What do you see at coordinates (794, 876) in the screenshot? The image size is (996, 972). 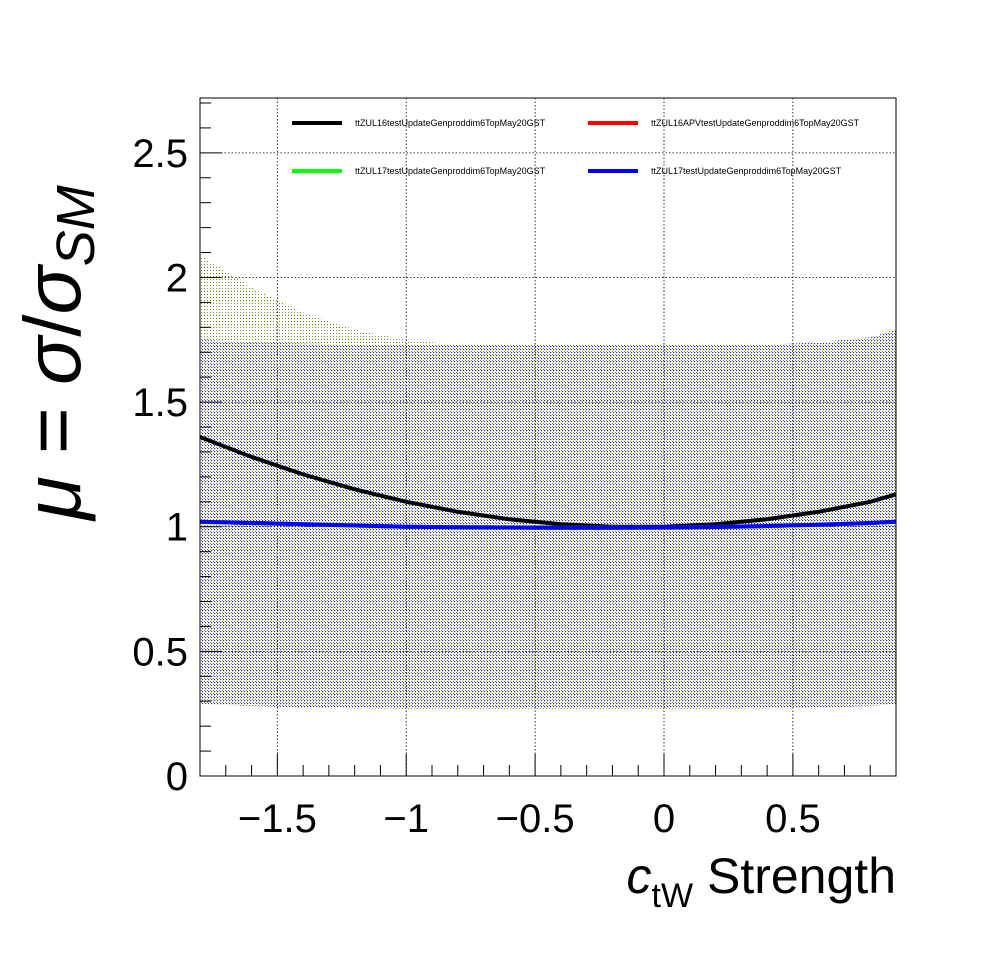 I see `x-axis-label-rest: Strength` at bounding box center [794, 876].